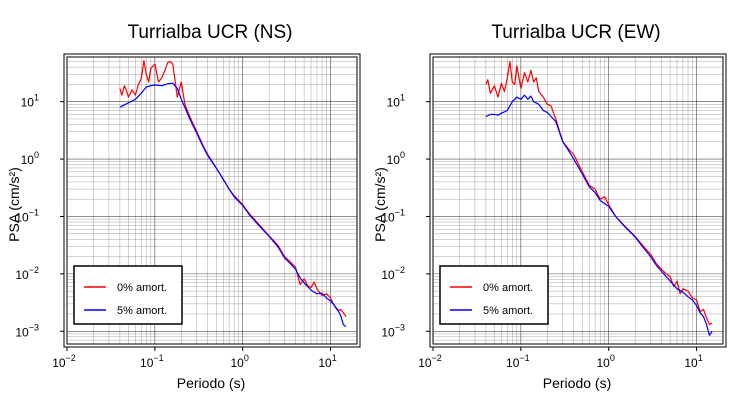  Describe the element at coordinates (209, 32) in the screenshot. I see `chart-title: Turrialba UCR (NS)` at that location.